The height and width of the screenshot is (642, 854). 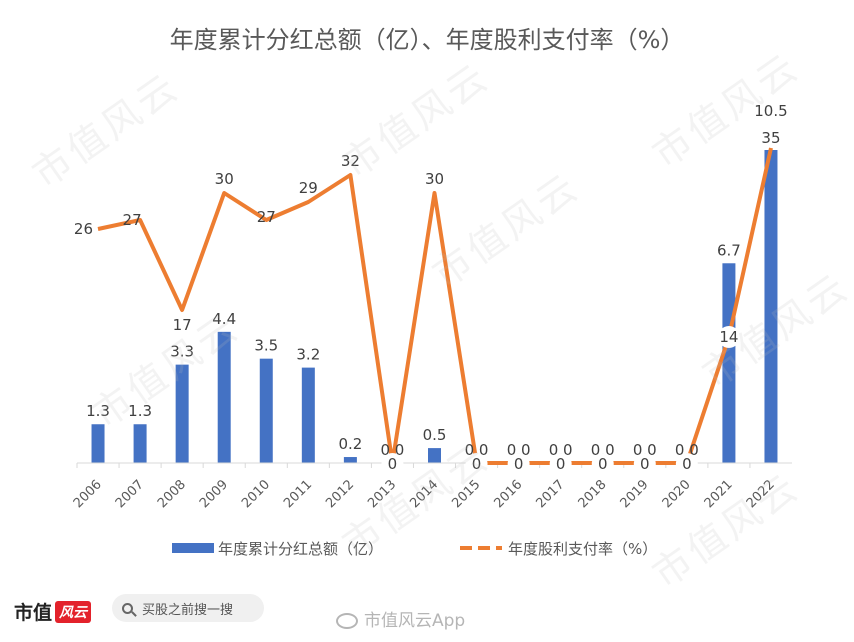 I want to click on x-tick-label: 2019, so click(x=635, y=494).